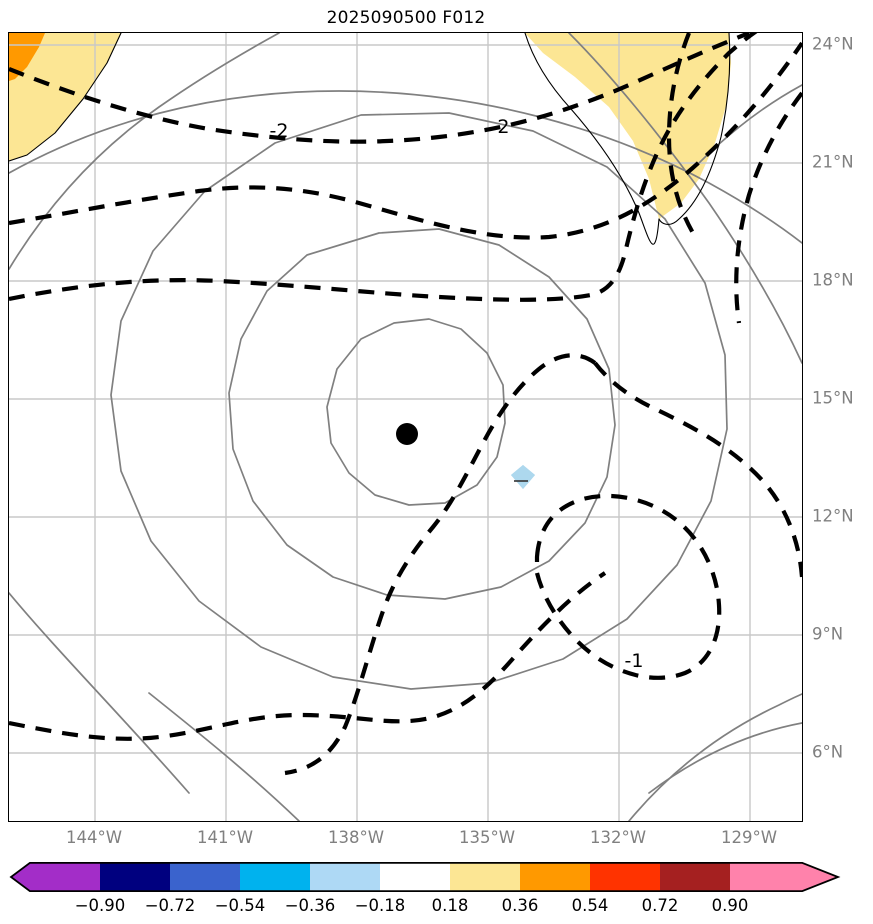 The image size is (873, 924). What do you see at coordinates (224, 756) in the screenshot?
I see `gray-contour-arc-bottomleft2` at bounding box center [224, 756].